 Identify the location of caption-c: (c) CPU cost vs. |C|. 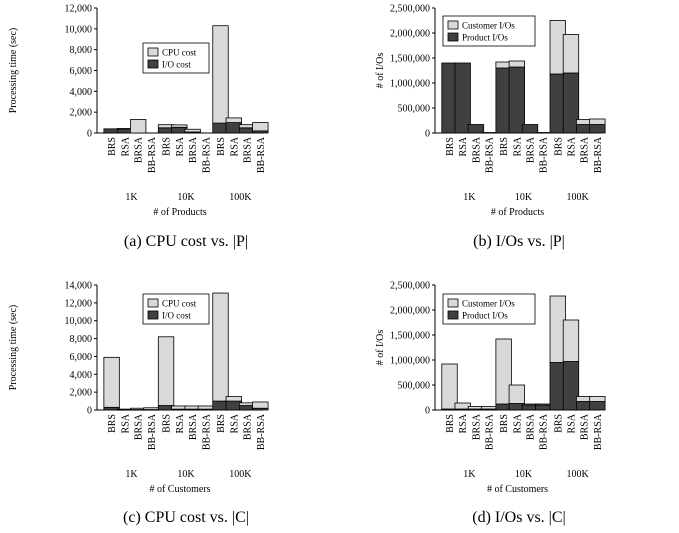
(186, 517).